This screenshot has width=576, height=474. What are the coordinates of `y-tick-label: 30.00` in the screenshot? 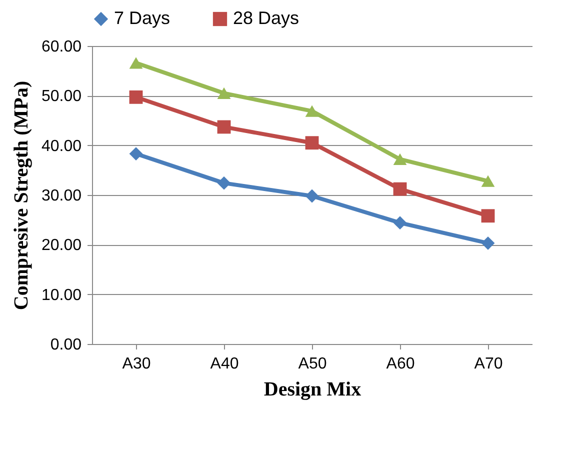 It's located at (61, 196).